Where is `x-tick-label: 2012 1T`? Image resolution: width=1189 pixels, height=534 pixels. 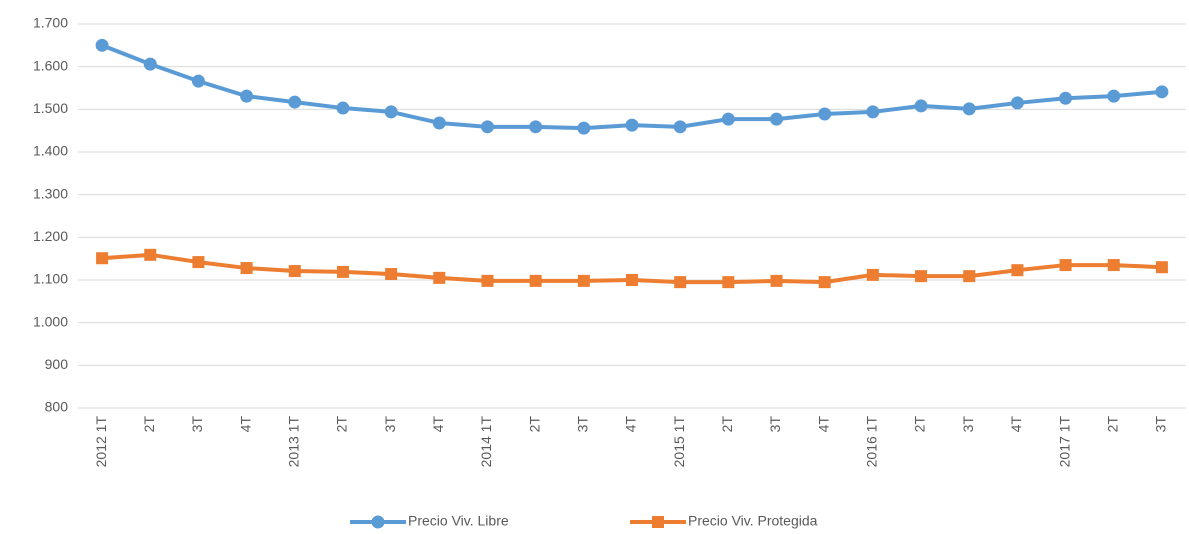
x-tick-label: 2012 1T is located at coordinates (101, 442).